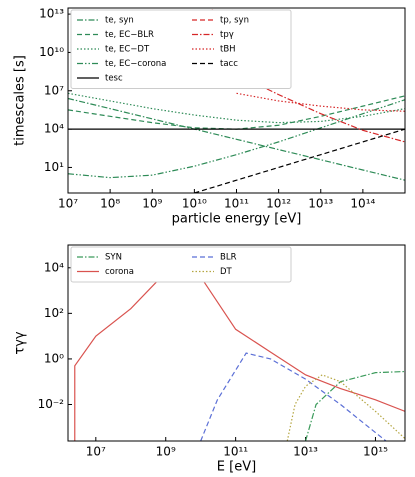 This screenshot has width=415, height=477. Describe the element at coordinates (375, 452) in the screenshot. I see `x-tick-label: 10¹⁵` at that location.